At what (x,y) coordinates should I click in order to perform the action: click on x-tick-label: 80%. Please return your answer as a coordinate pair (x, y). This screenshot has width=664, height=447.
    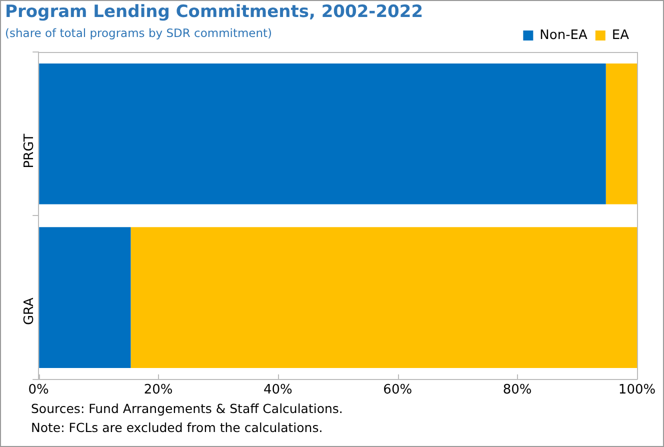
    Looking at the image, I should click on (517, 390).